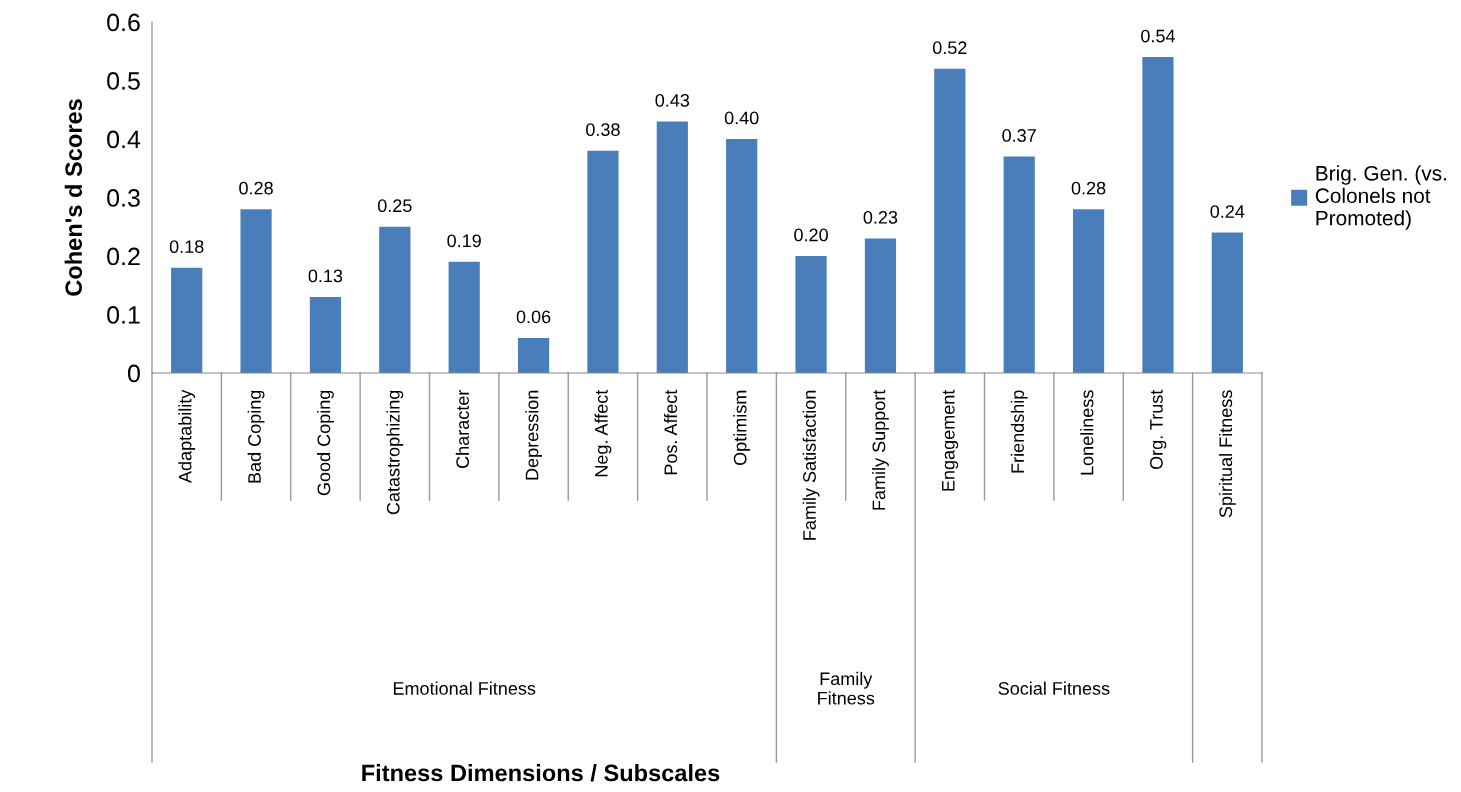  What do you see at coordinates (123, 256) in the screenshot?
I see `y-tick-label: 0.2` at bounding box center [123, 256].